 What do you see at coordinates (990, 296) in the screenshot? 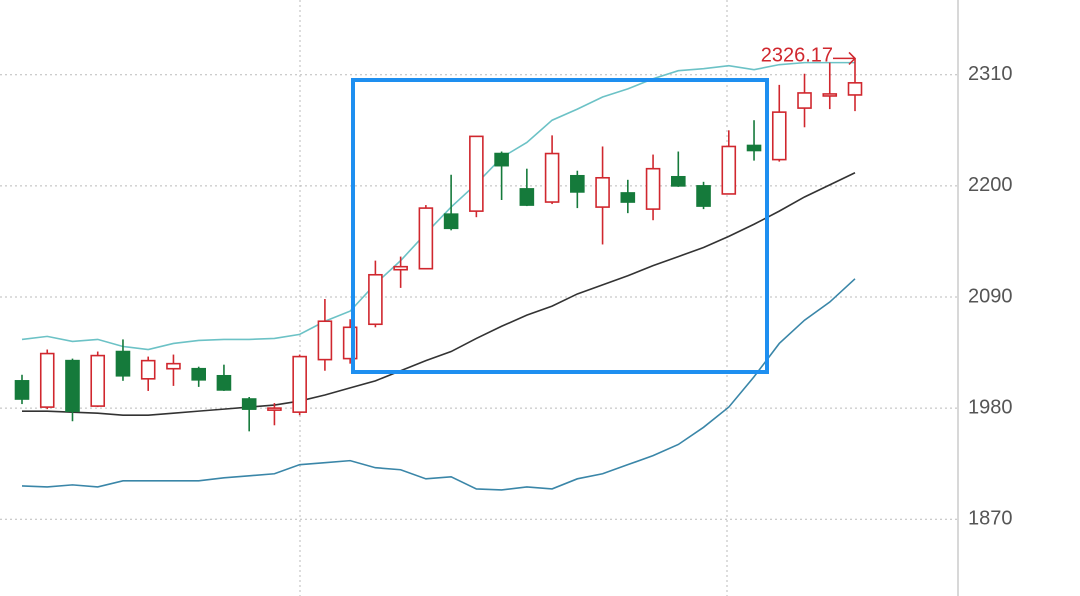
I see `y-tick-label: 2090` at bounding box center [990, 296].